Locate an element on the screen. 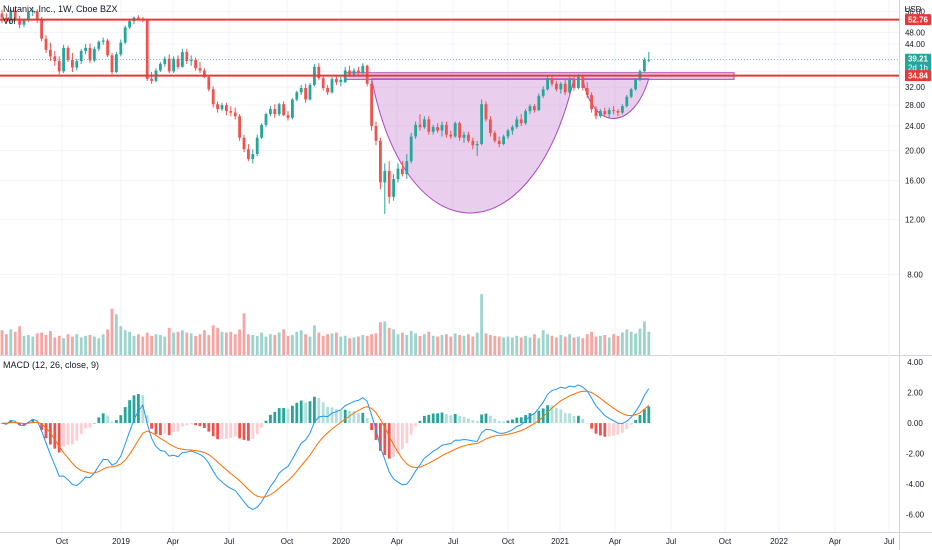 The height and width of the screenshot is (550, 932). last-price-tag: 39.21 2d 1h is located at coordinates (918, 63).